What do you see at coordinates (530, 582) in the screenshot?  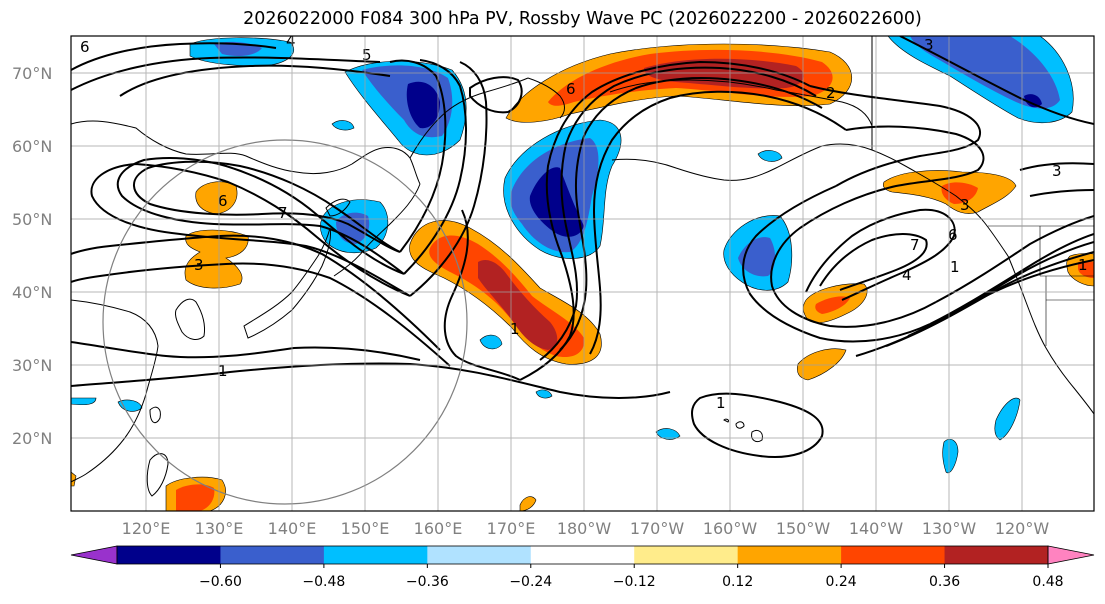 I see `colorbar-tick-label: −0.24` at bounding box center [530, 582].